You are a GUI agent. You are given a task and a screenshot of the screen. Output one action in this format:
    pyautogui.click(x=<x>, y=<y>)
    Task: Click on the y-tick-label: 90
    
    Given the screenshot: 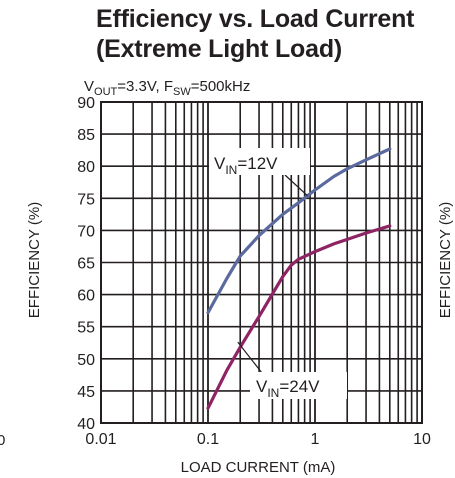 What is the action you would take?
    pyautogui.click(x=86, y=103)
    